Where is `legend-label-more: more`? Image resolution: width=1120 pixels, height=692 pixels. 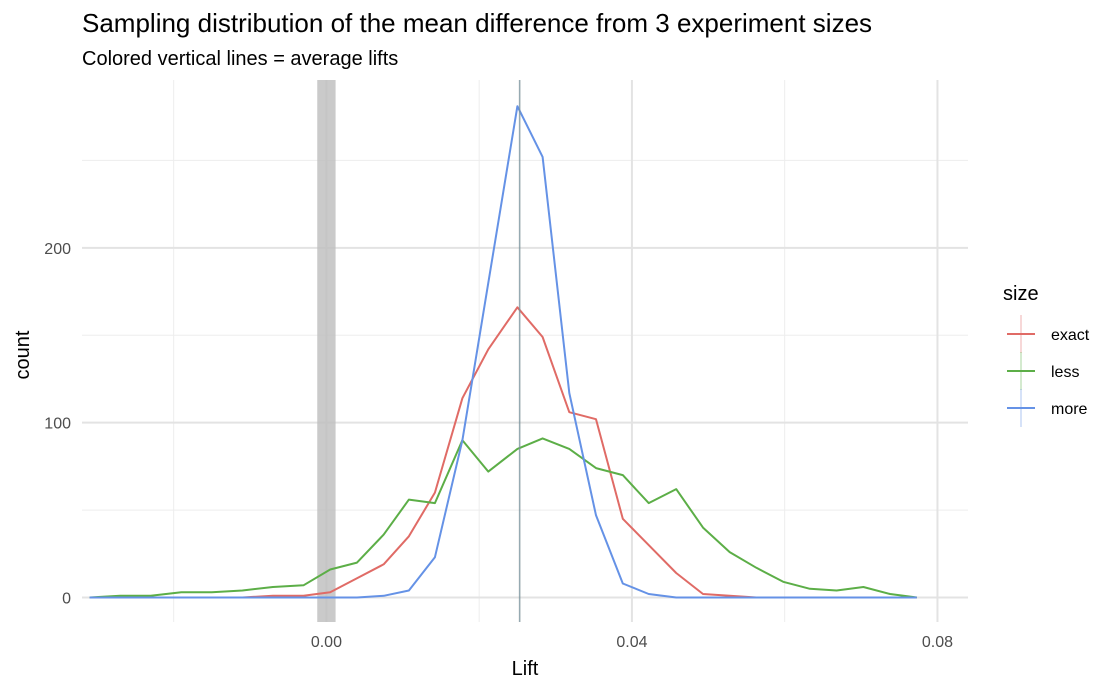
legend-label-more: more is located at coordinates (1069, 409).